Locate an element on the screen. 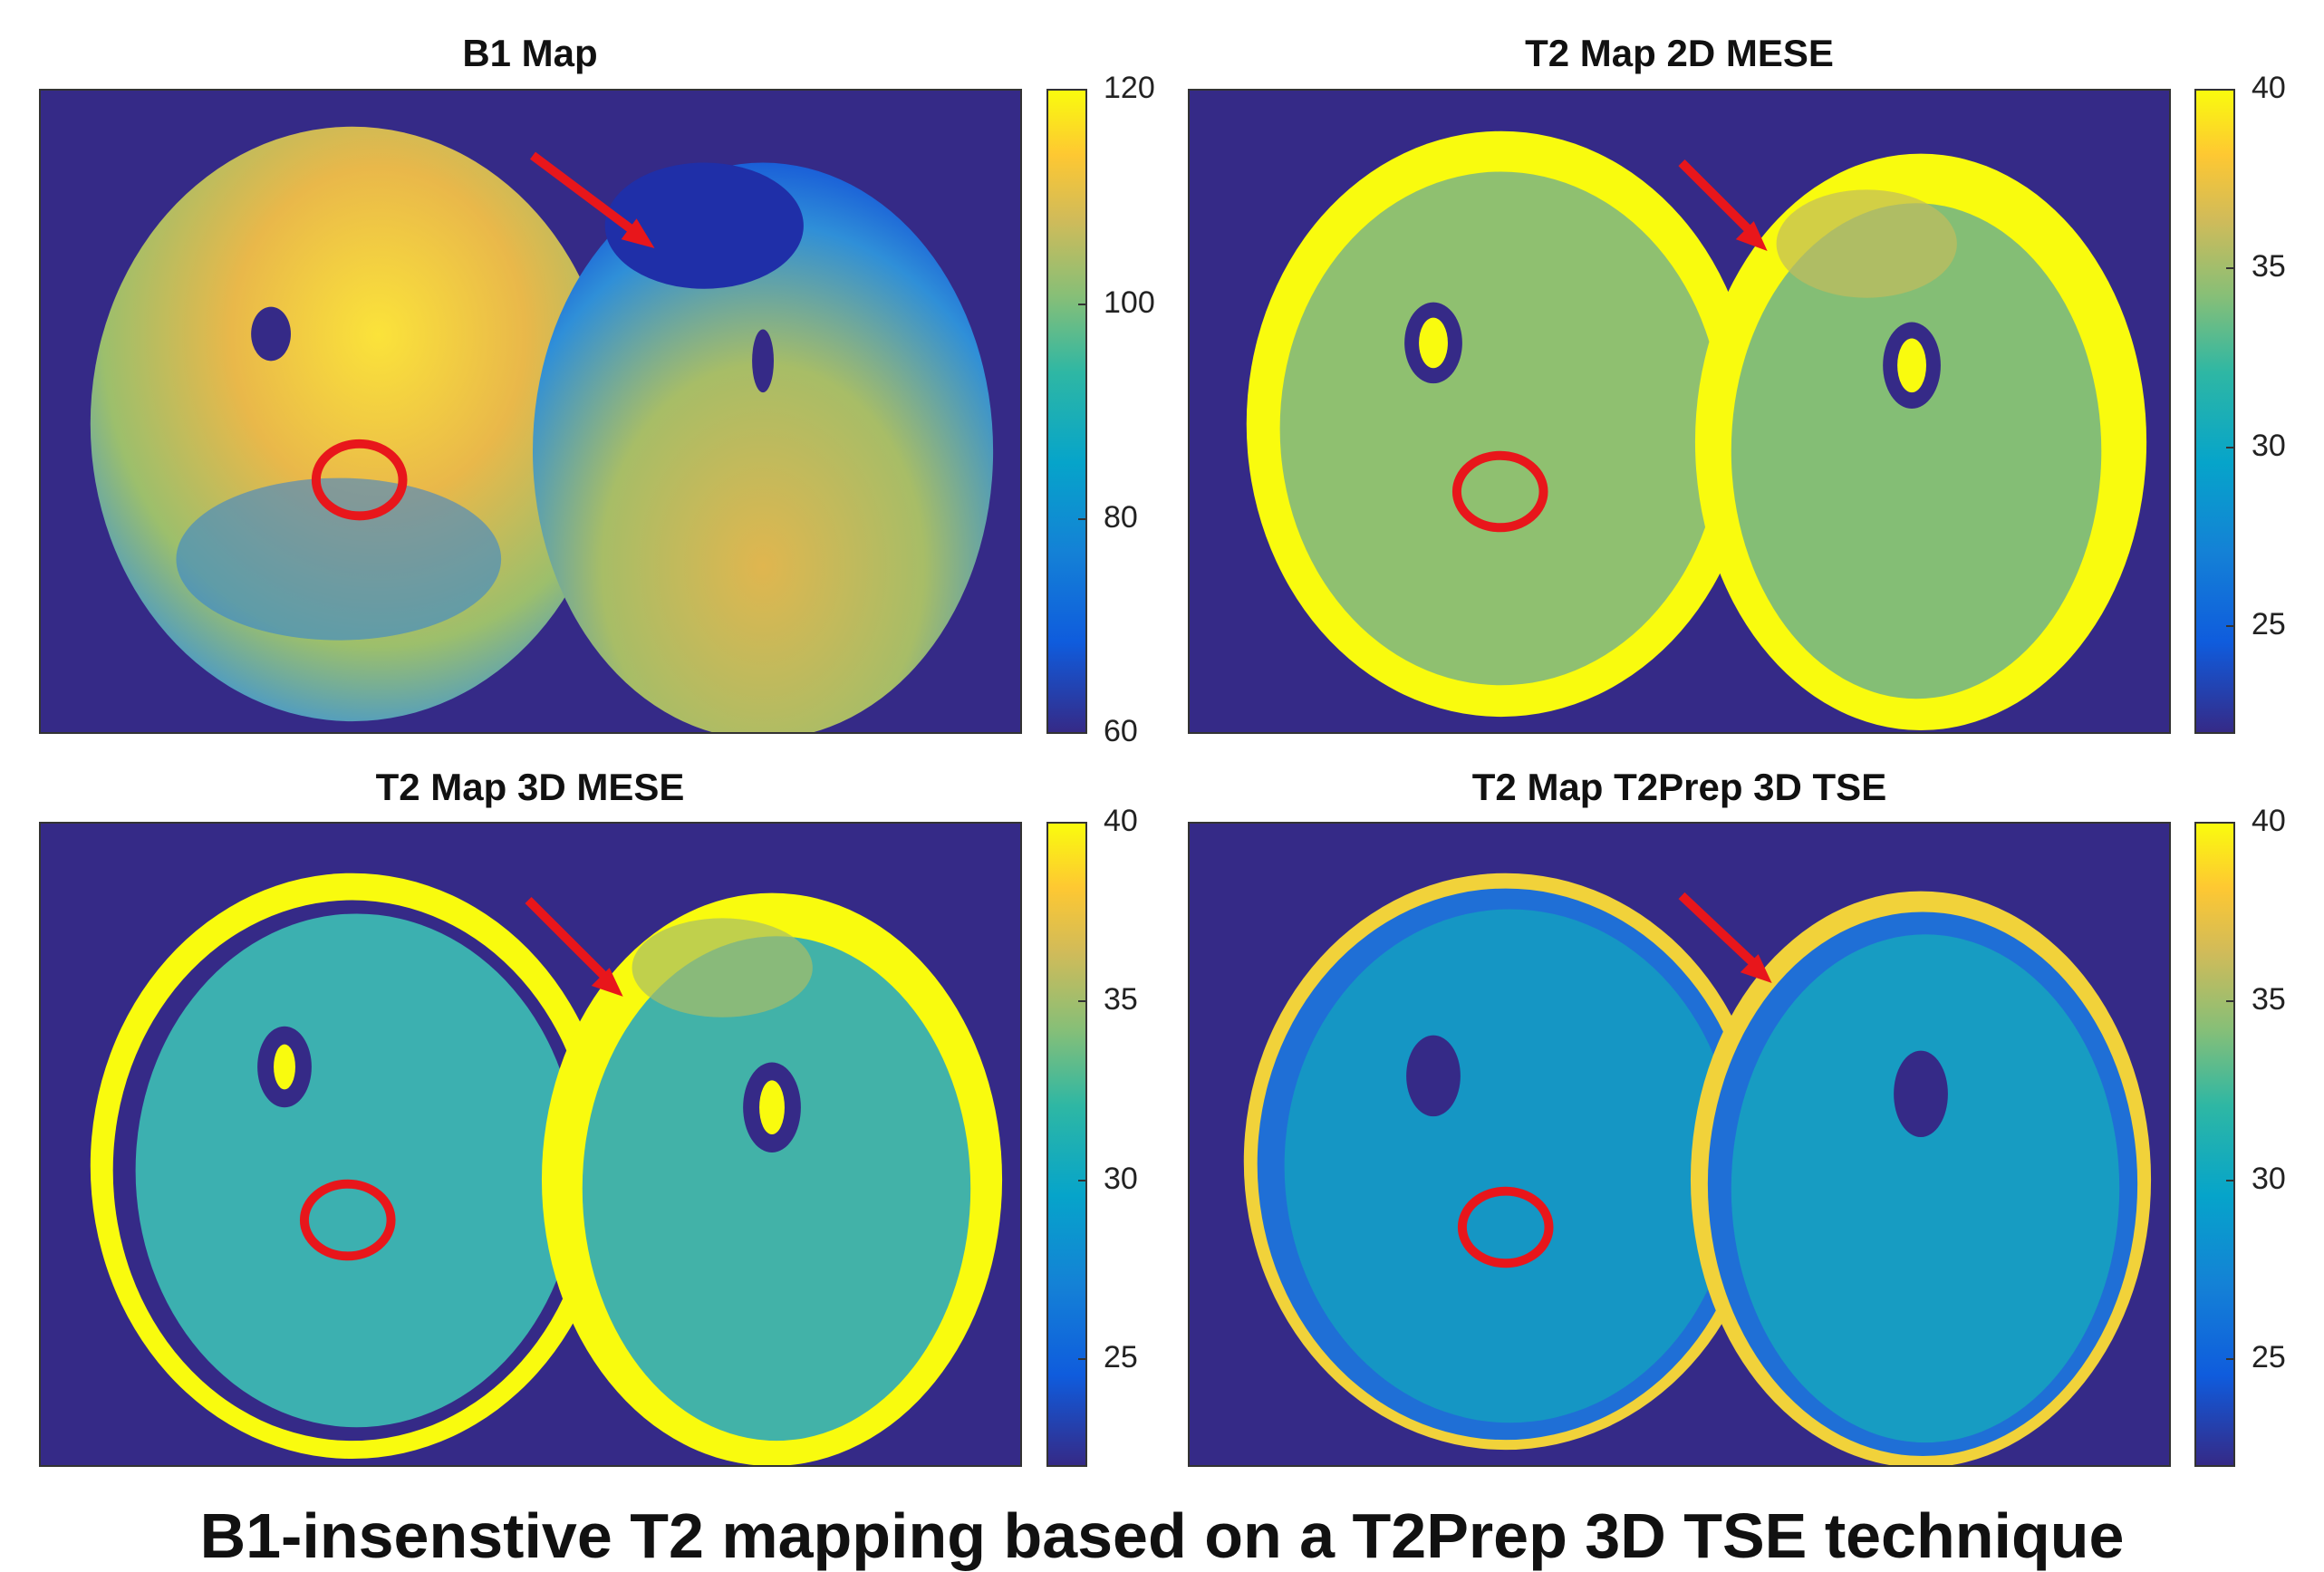 This screenshot has width=2324, height=1572. colorbar-tick-label: 120 is located at coordinates (1129, 88).